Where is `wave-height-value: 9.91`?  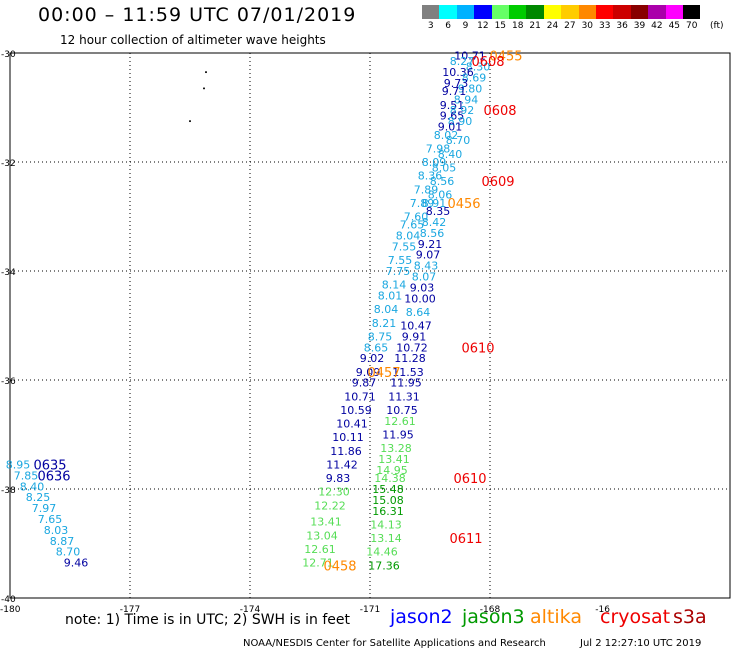 wave-height-value: 9.91 is located at coordinates (414, 336).